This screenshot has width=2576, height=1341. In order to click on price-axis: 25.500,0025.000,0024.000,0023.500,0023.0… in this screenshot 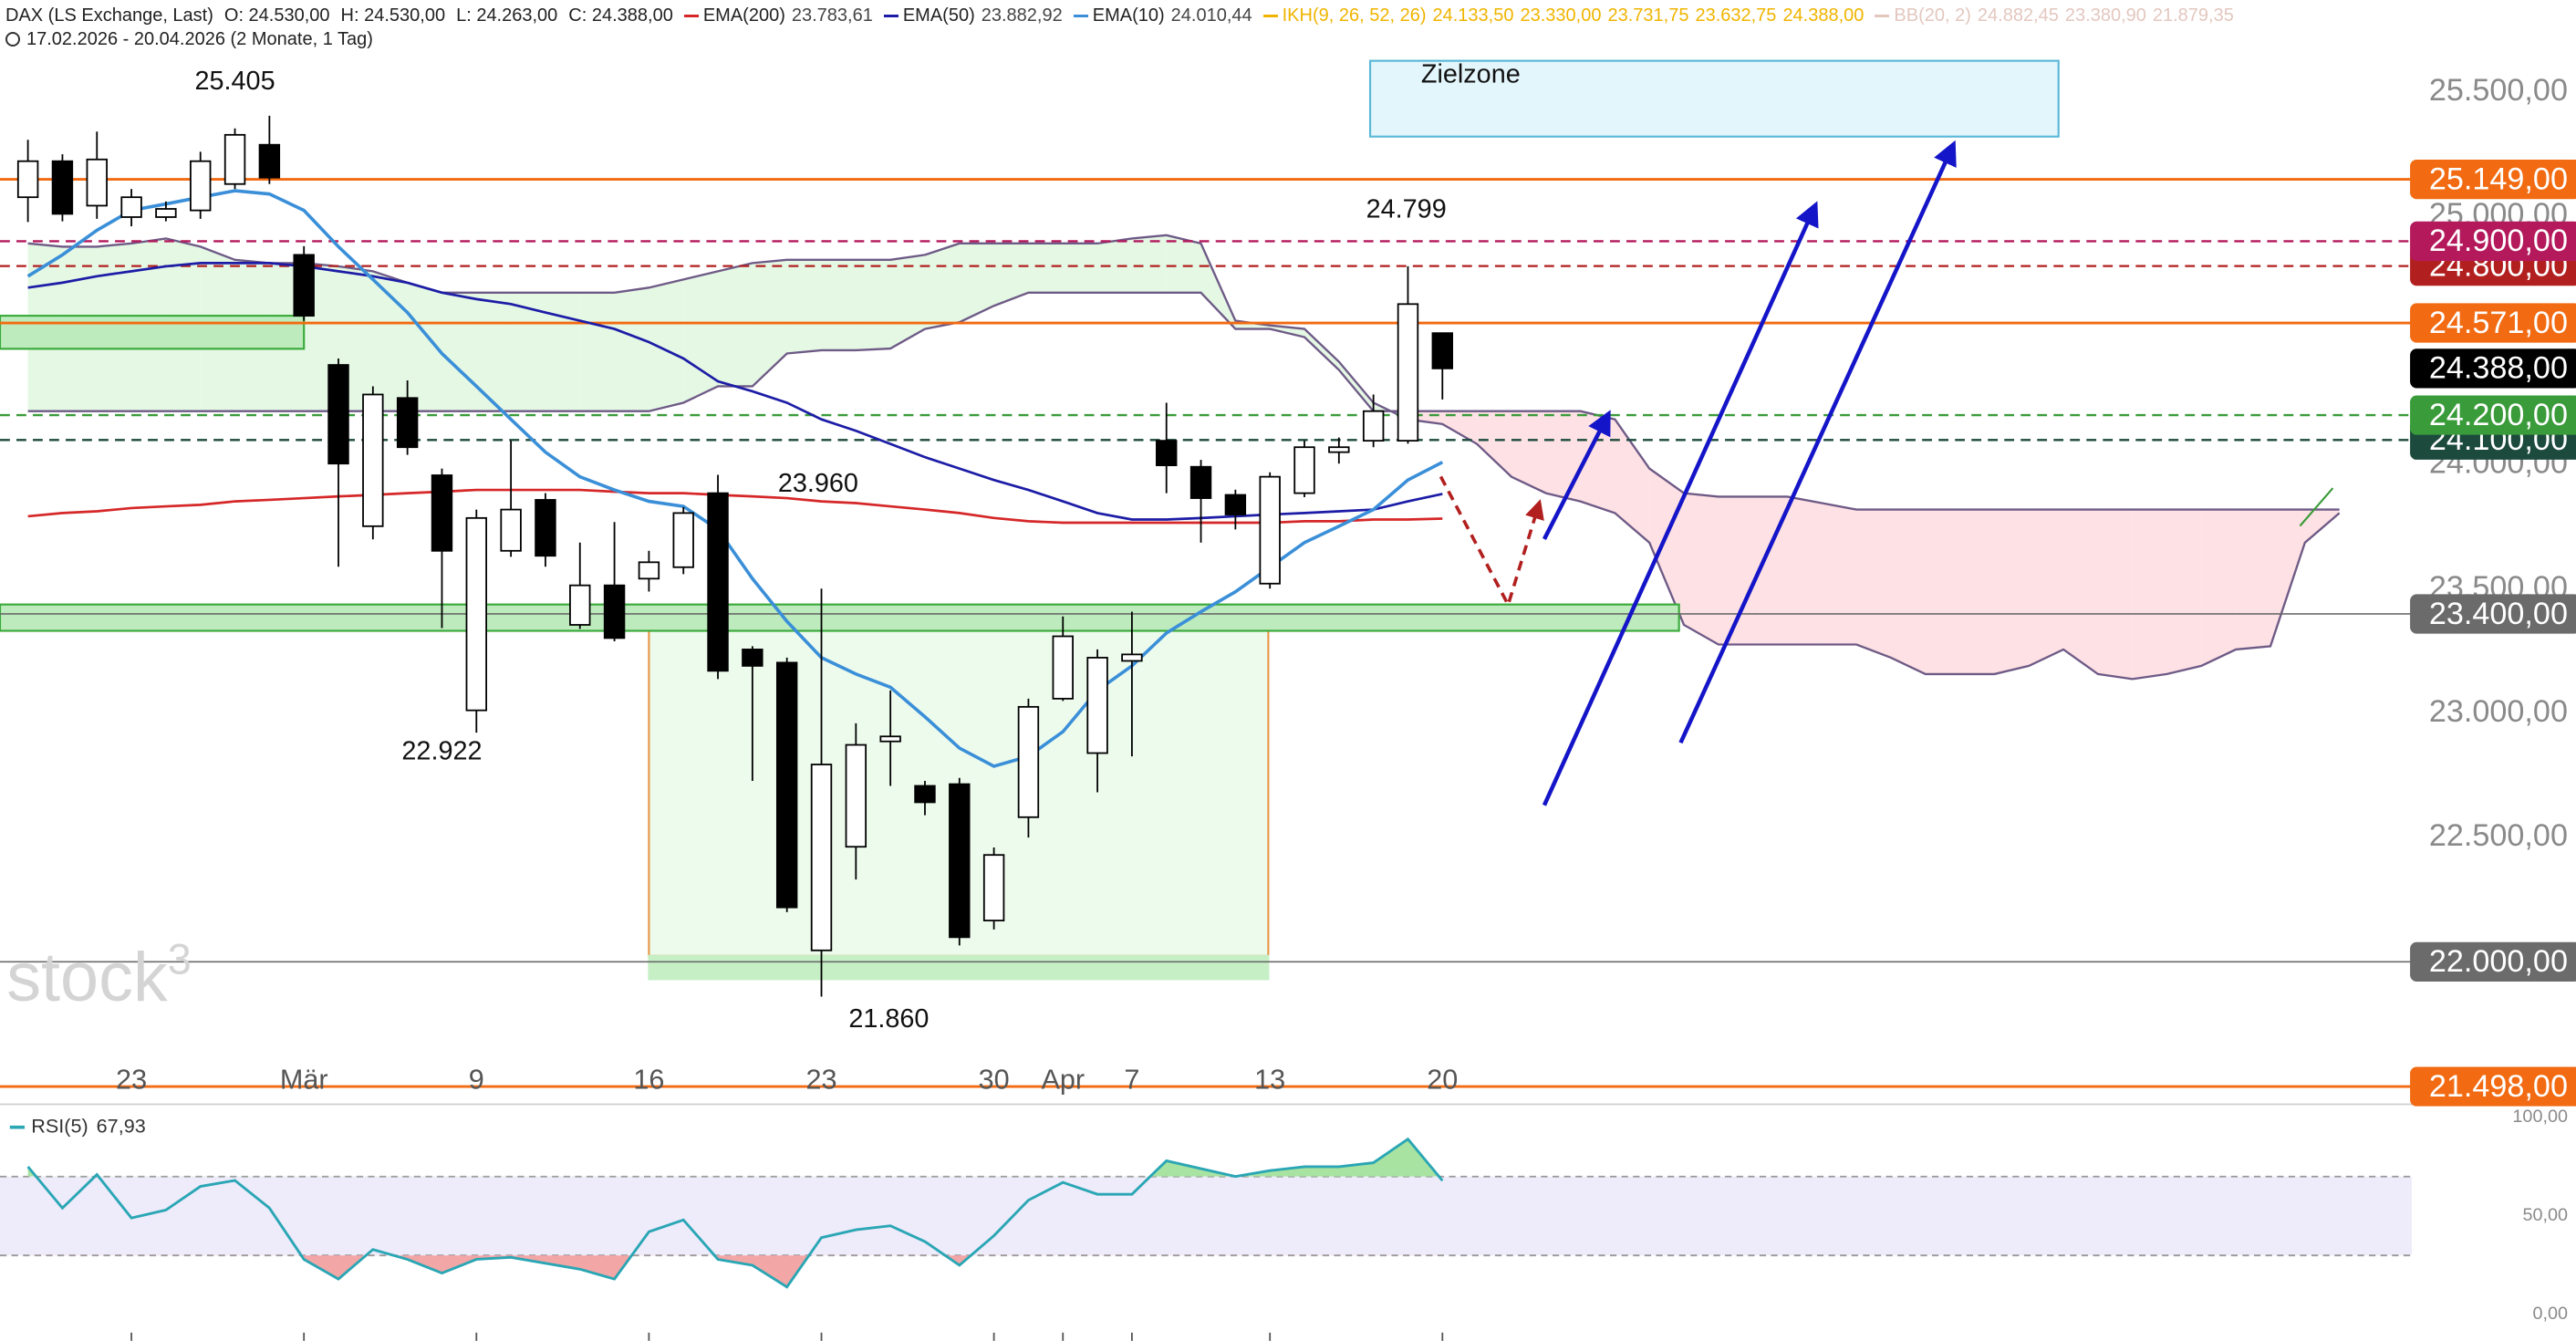, I will do `click(2493, 590)`.